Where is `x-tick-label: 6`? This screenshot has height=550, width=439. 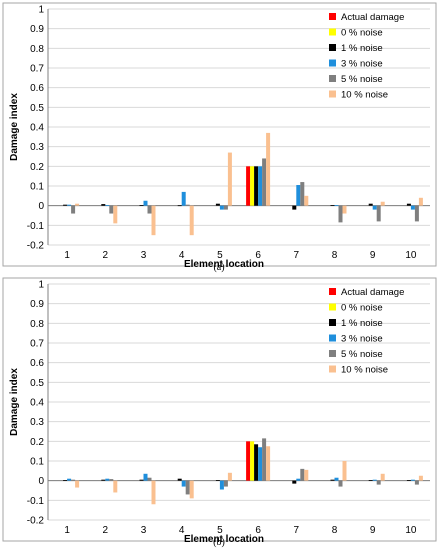 x-tick-label: 6 is located at coordinates (258, 255).